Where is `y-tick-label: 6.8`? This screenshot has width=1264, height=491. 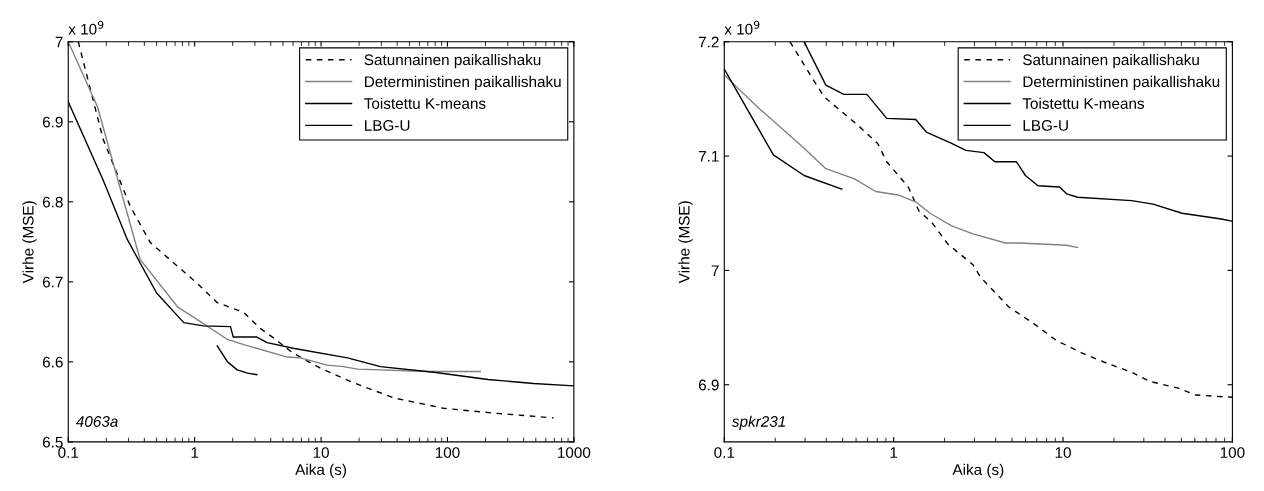 y-tick-label: 6.8 is located at coordinates (52, 202).